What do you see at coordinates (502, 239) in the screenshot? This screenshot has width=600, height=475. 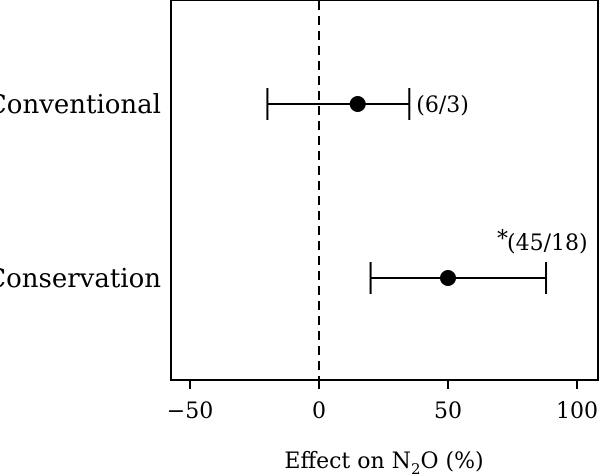 I see `significance-marker: *` at bounding box center [502, 239].